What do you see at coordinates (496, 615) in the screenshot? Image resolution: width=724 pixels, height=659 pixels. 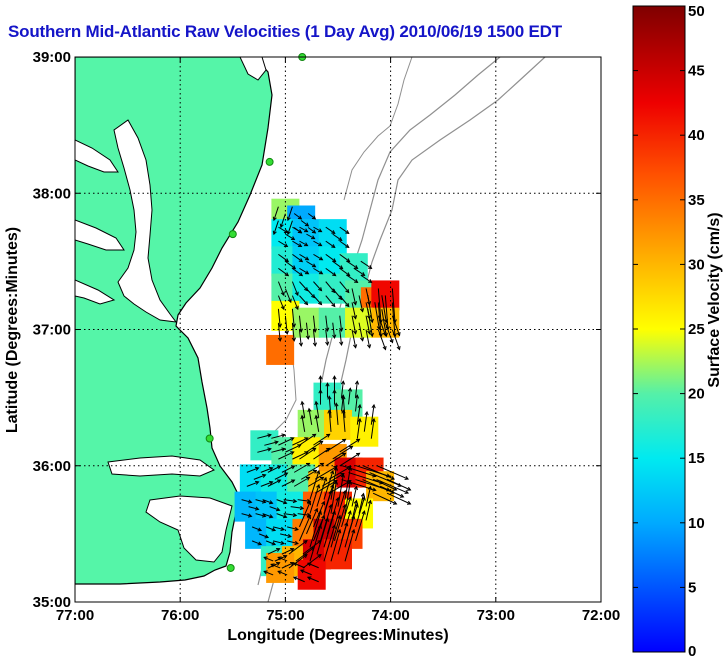 I see `x-tick-label: 73:00` at bounding box center [496, 615].